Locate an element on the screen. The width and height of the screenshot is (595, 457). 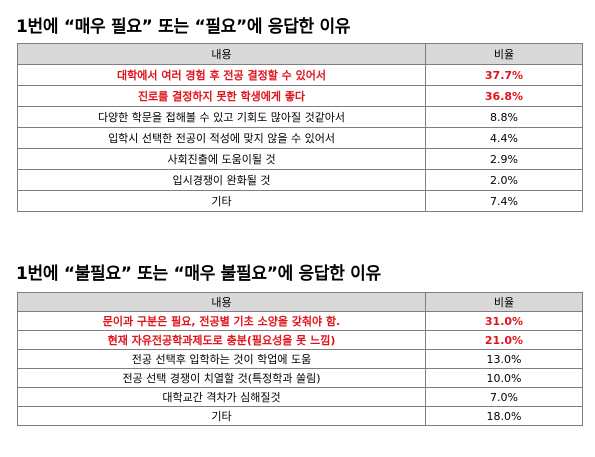
table-row: 기타 18.0% is located at coordinates (300, 416).